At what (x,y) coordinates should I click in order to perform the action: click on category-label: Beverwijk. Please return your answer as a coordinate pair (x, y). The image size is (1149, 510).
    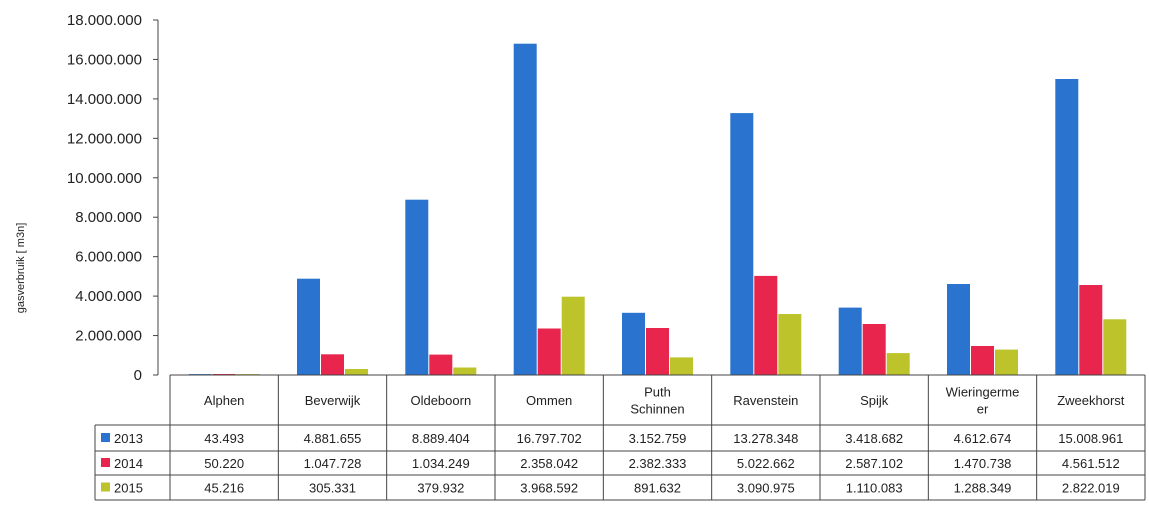
    Looking at the image, I should click on (333, 400).